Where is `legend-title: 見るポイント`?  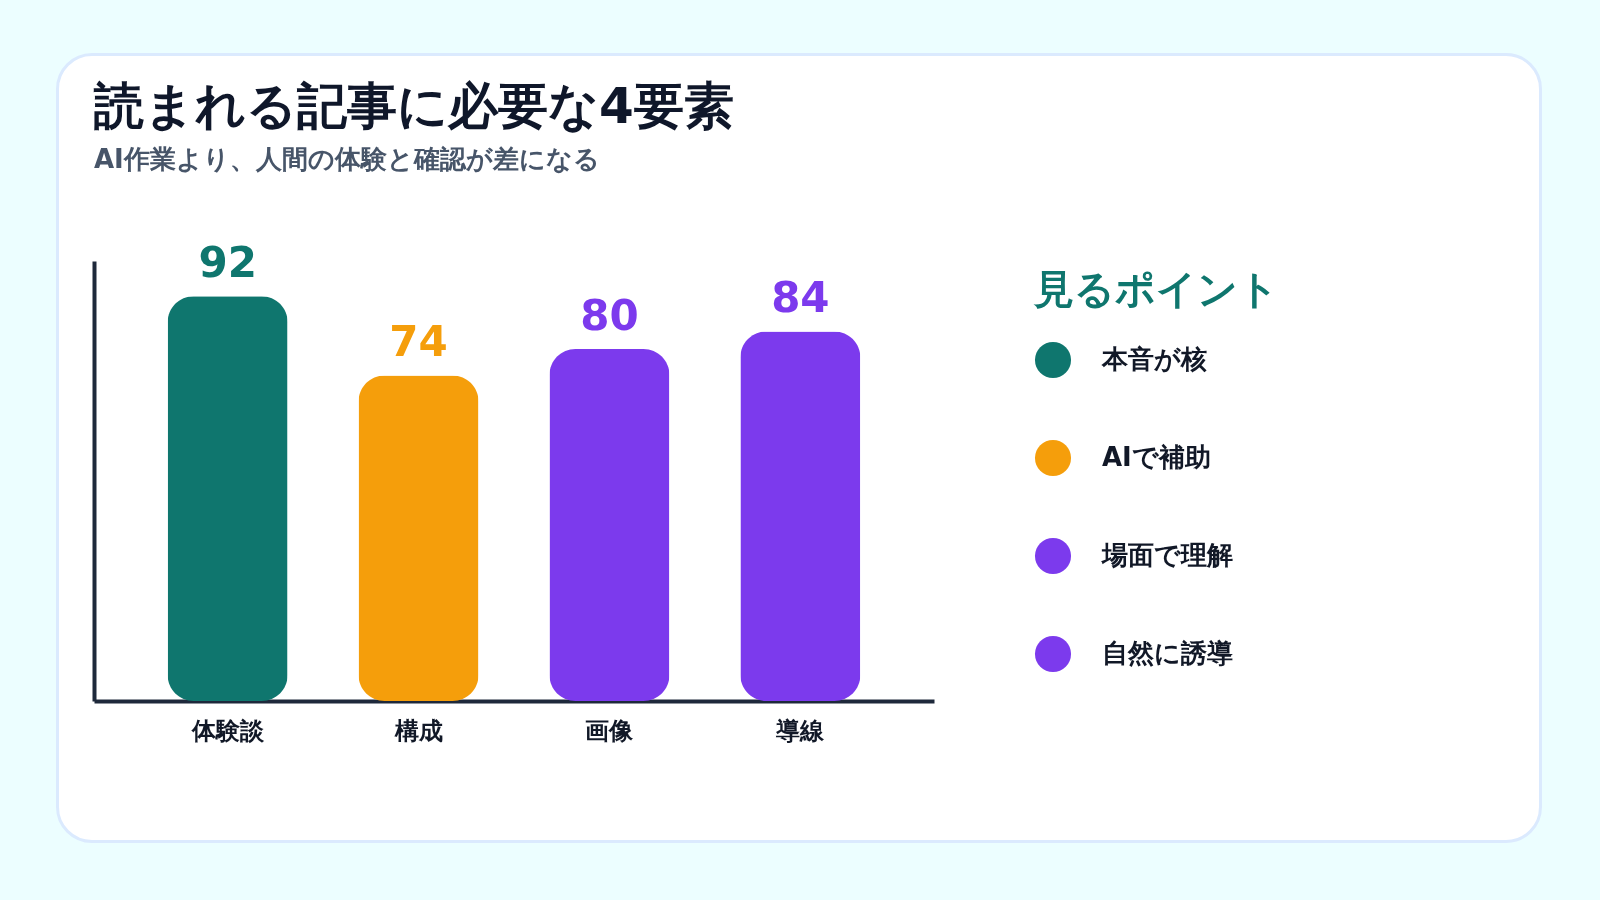 legend-title: 見るポイント is located at coordinates (1156, 289).